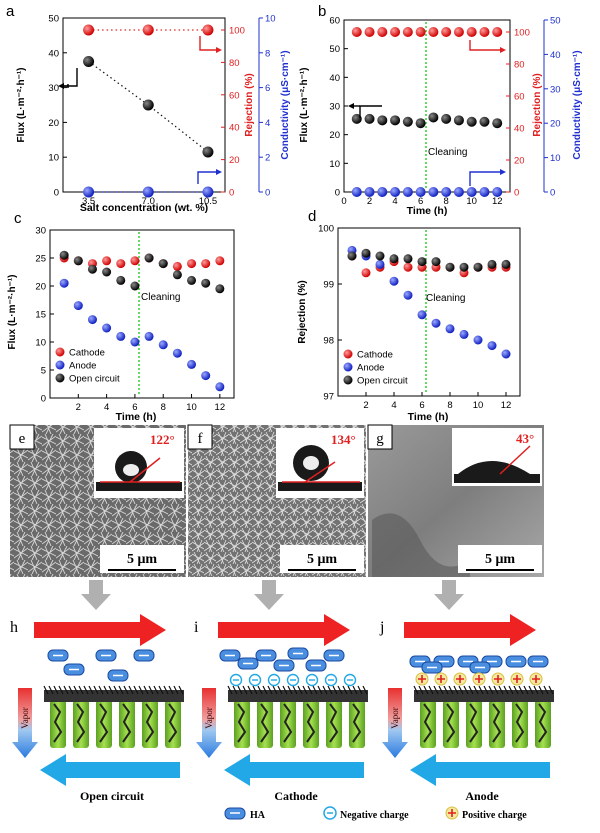 Image resolution: width=600 pixels, height=833 pixels. What do you see at coordinates (466, 708) in the screenshot?
I see `schematic-j: j Vapor Anode` at bounding box center [466, 708].